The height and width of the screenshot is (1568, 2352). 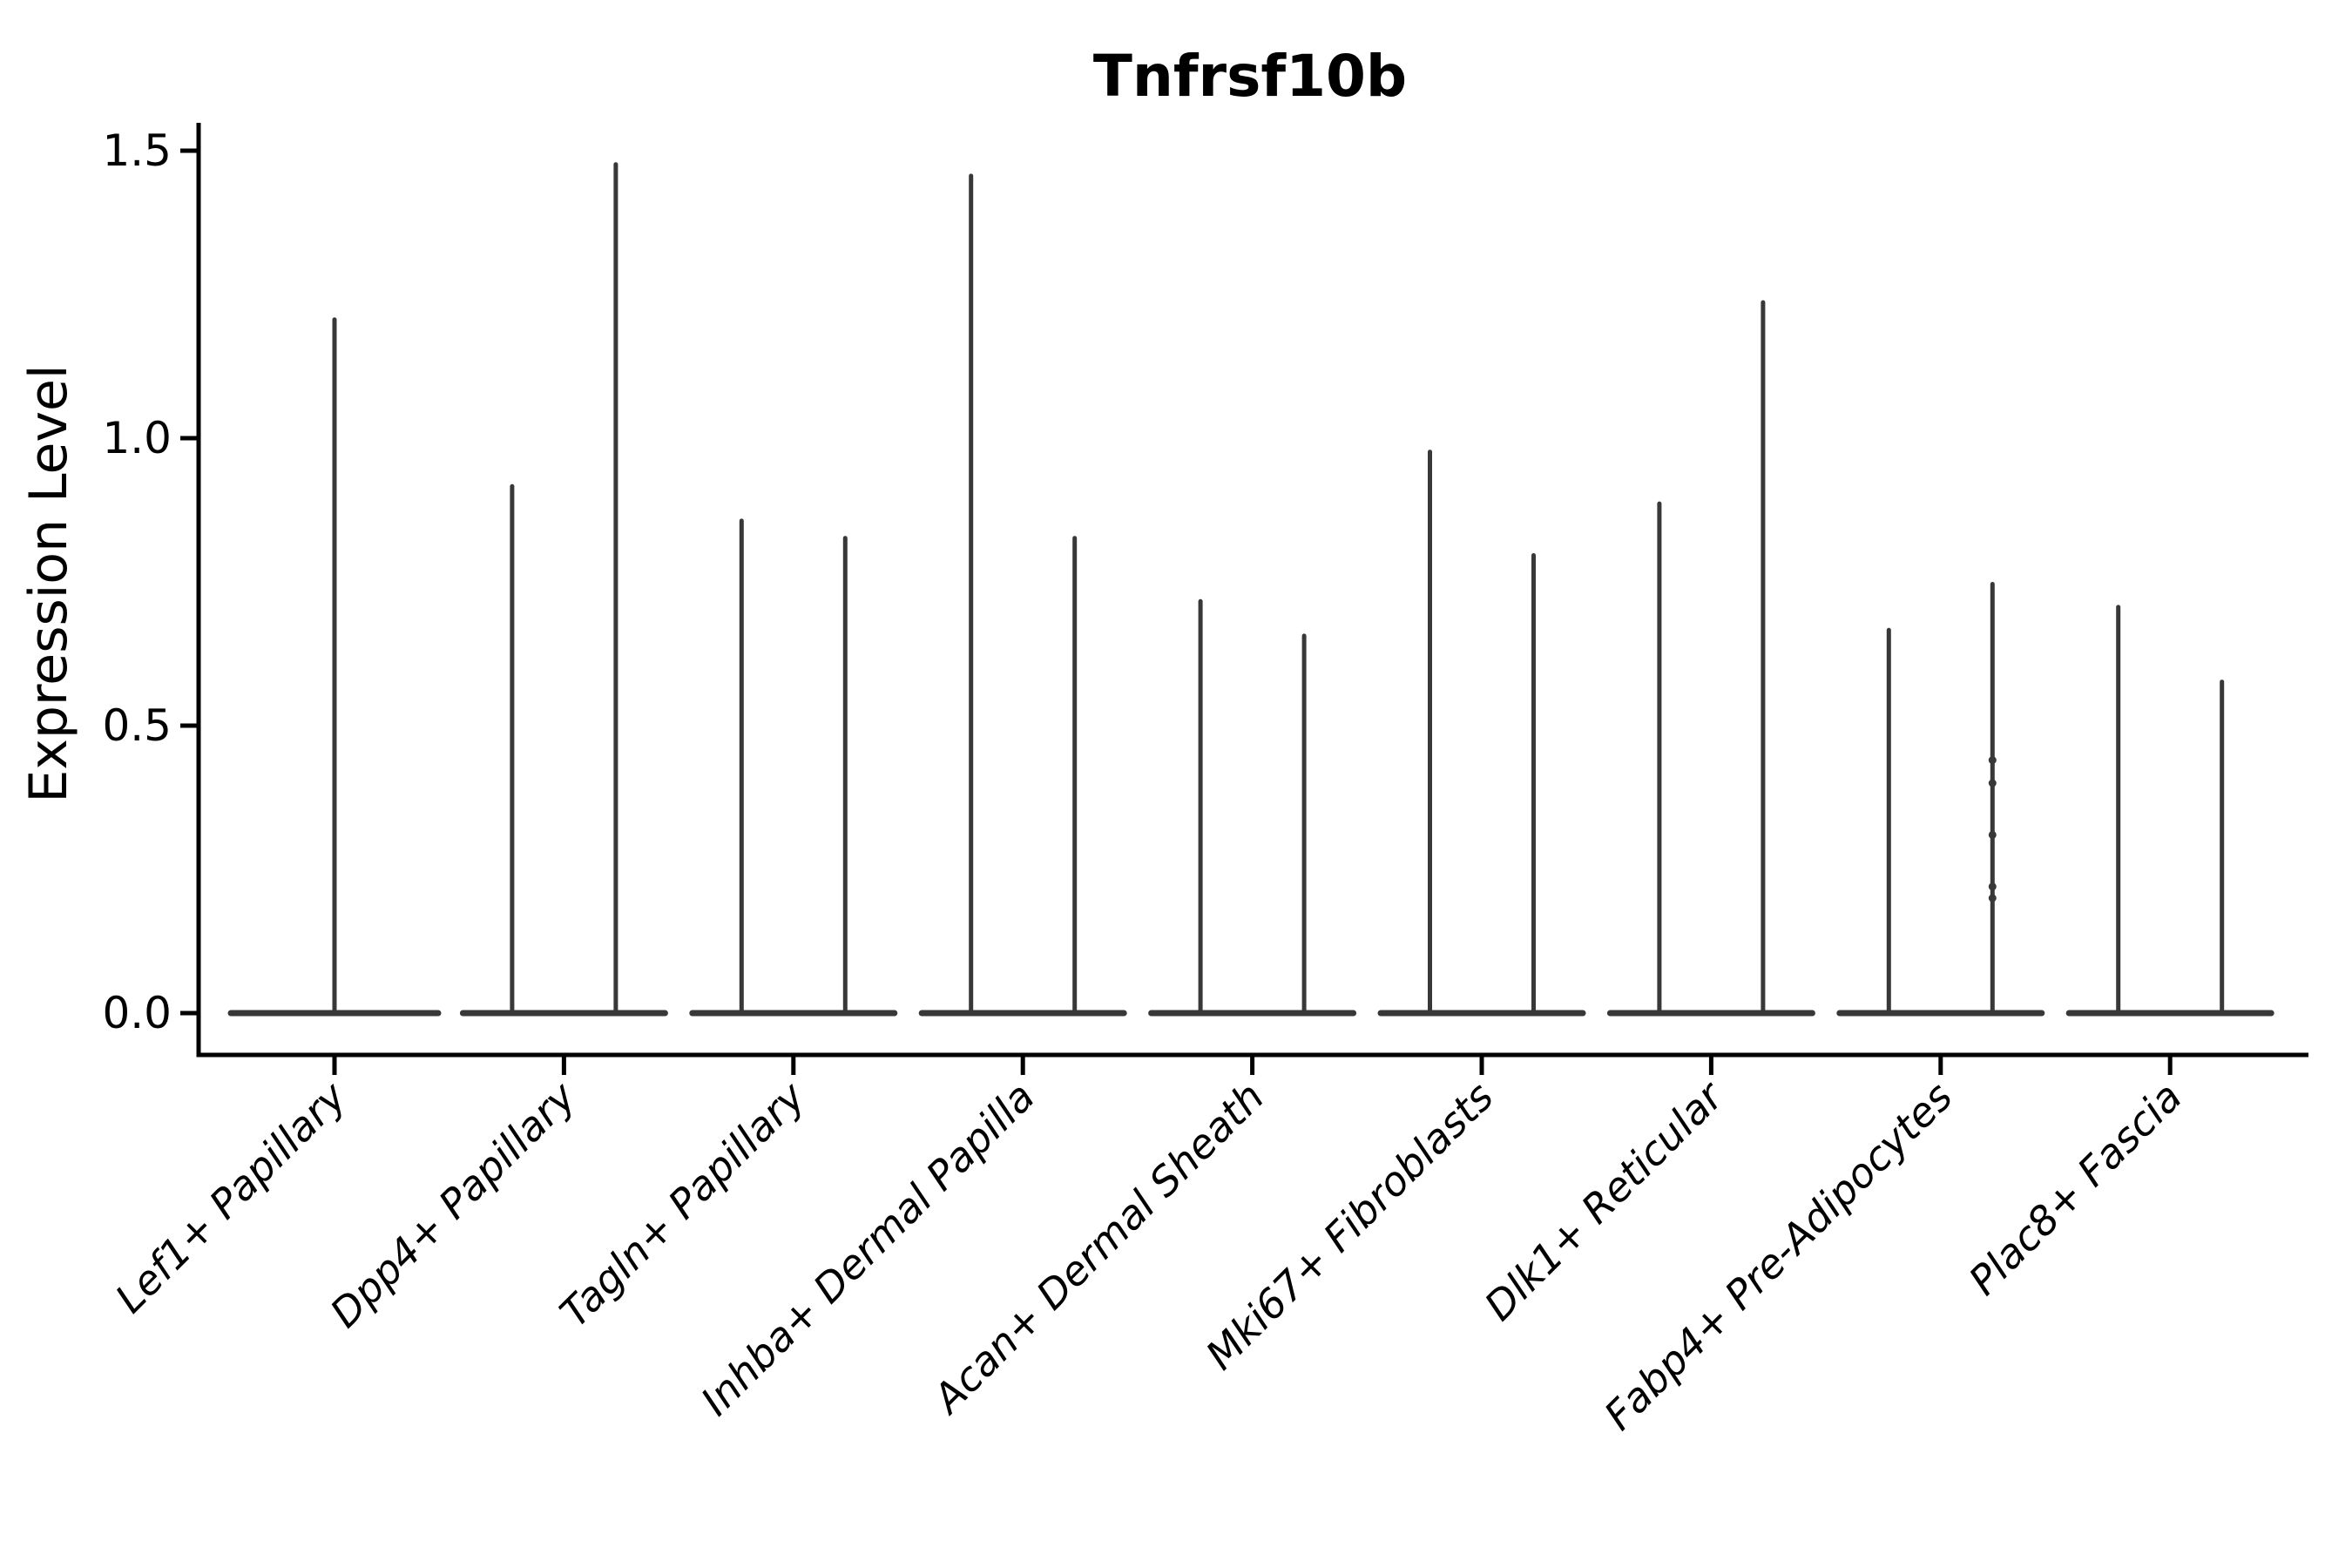 I want to click on x-tick-label: Plac8+ Fascia, so click(x=2075, y=1188).